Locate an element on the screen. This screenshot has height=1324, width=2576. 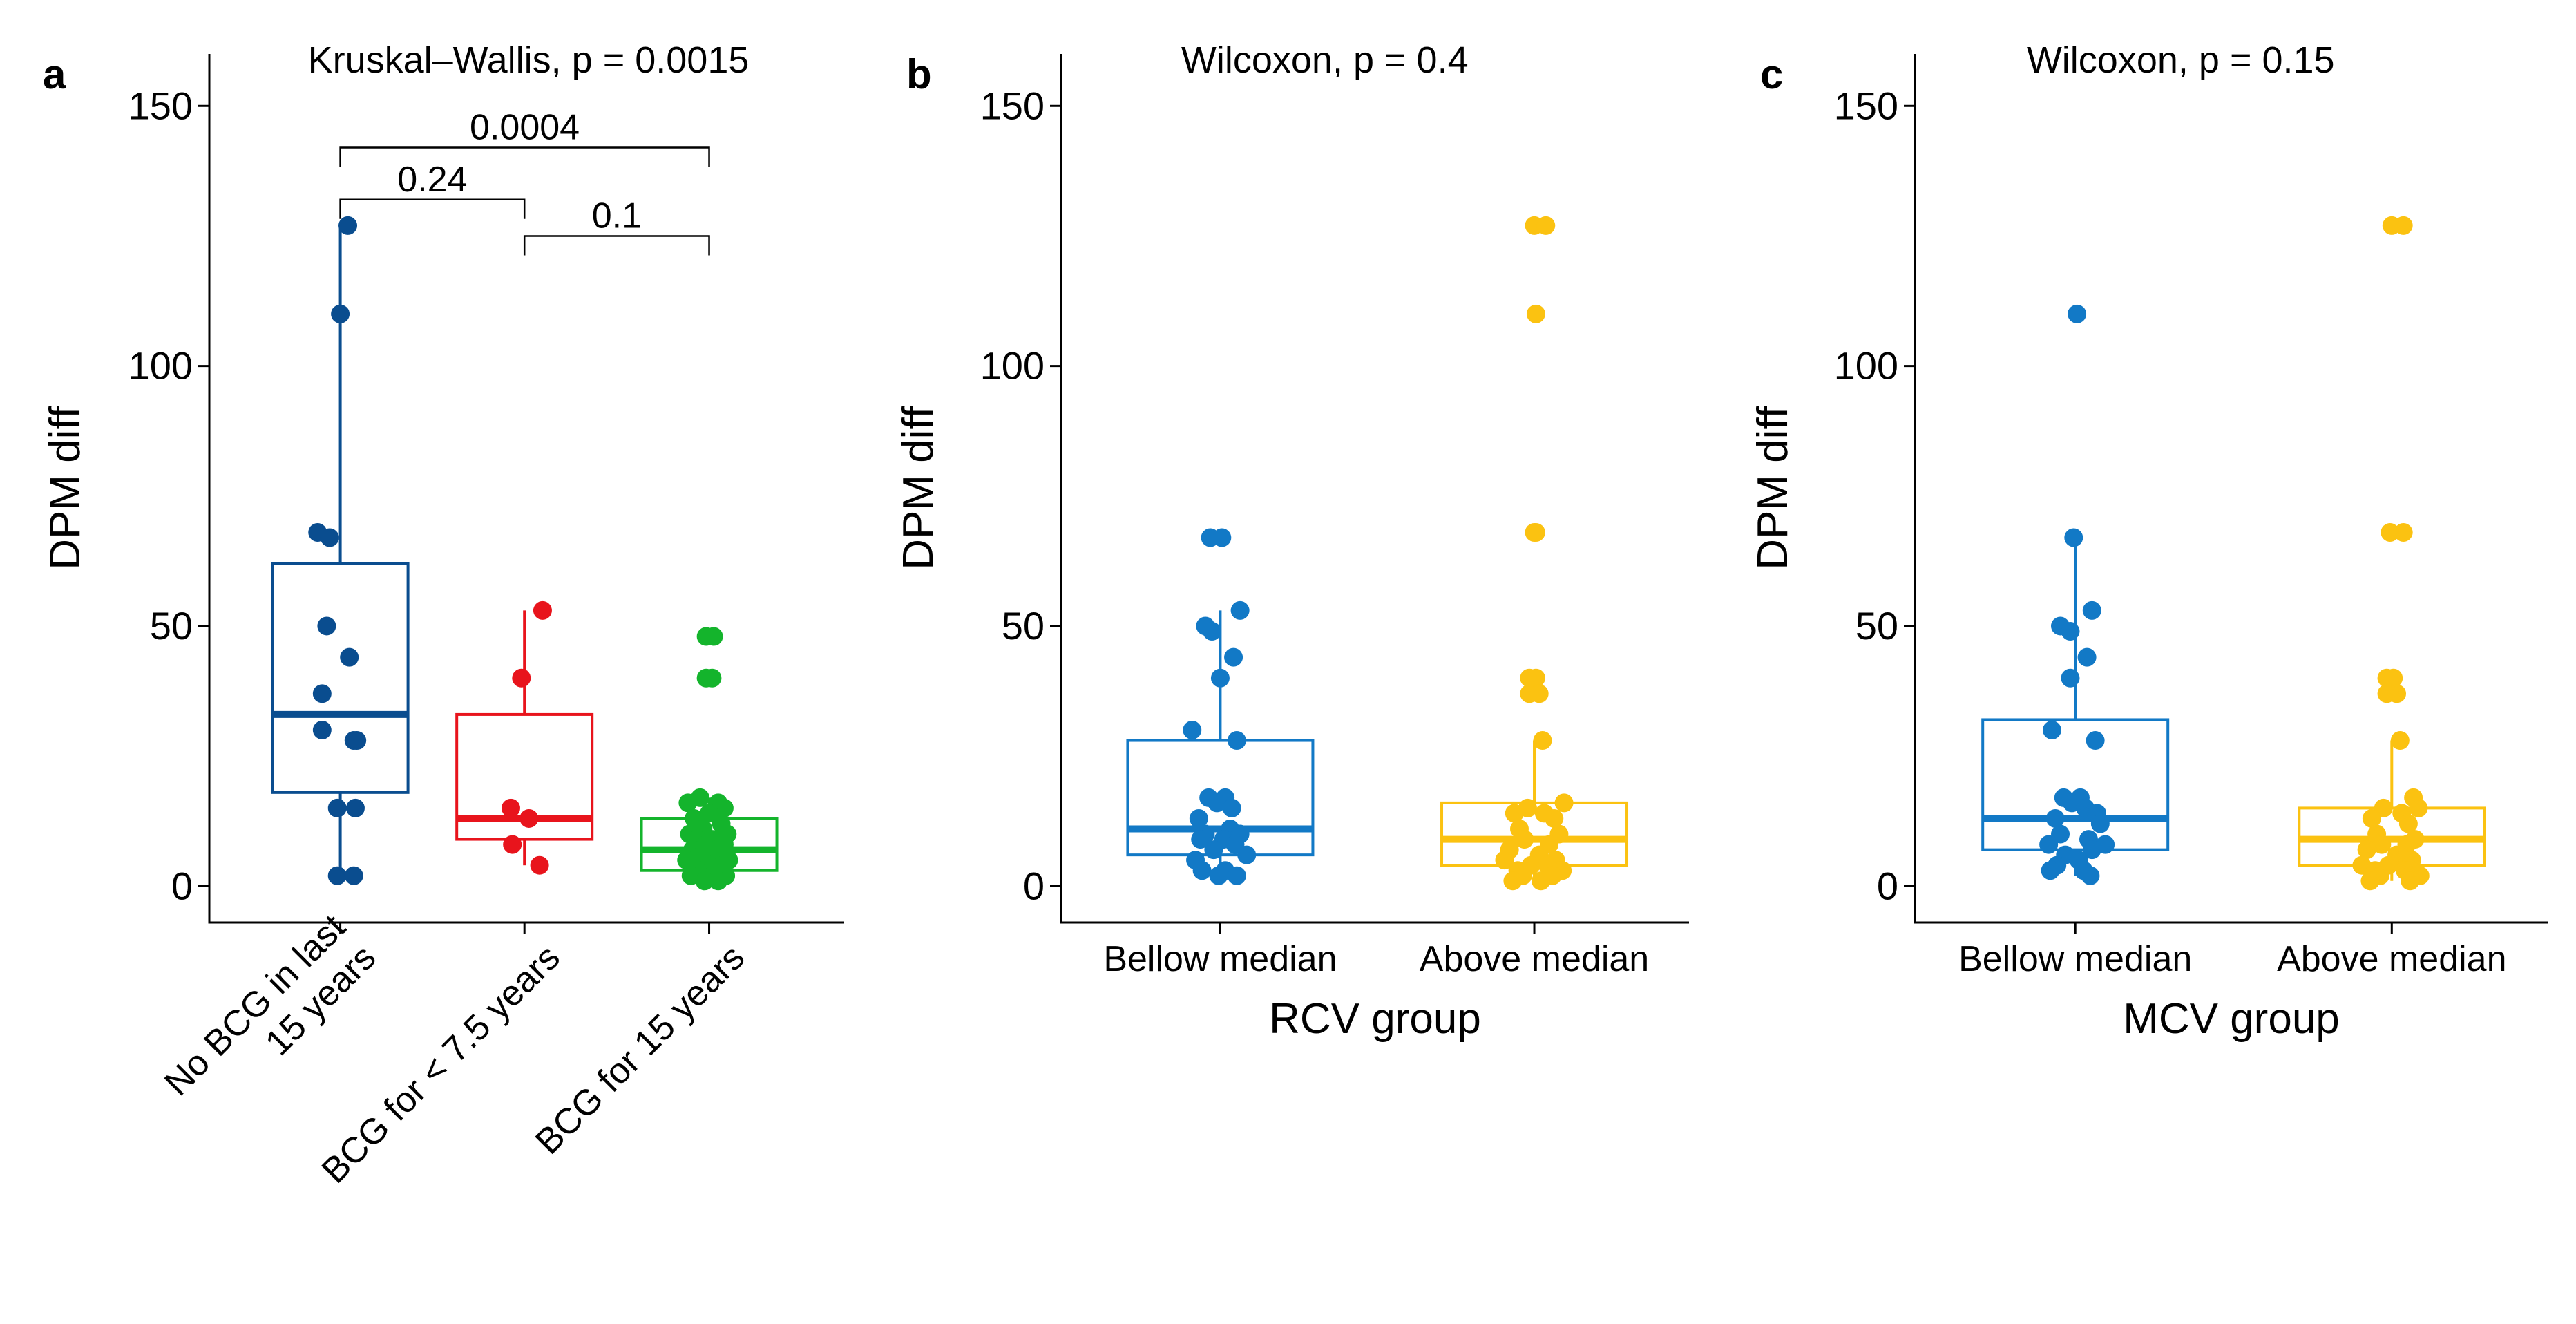
panel-a-label: a is located at coordinates (54, 74).